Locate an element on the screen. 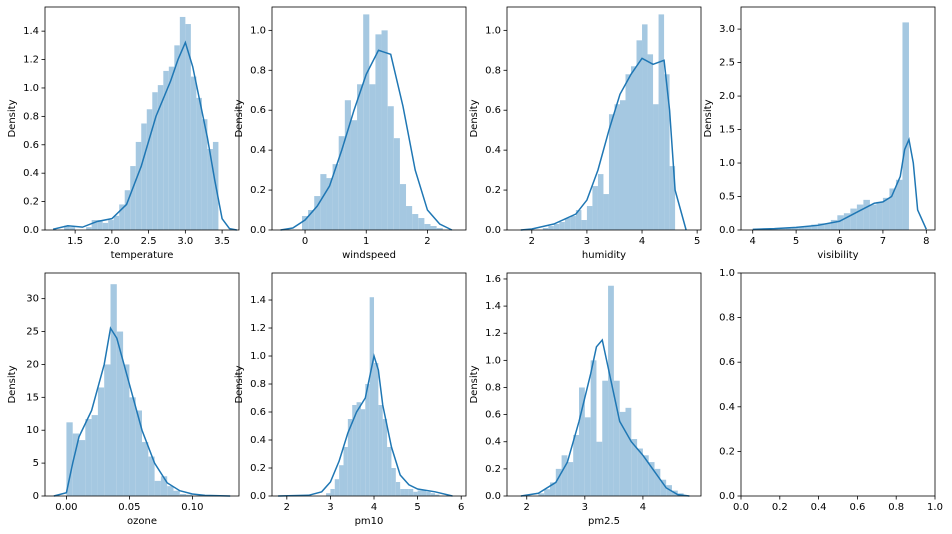 This screenshot has width=952, height=534. x-tick-label: 2.0 is located at coordinates (112, 241).